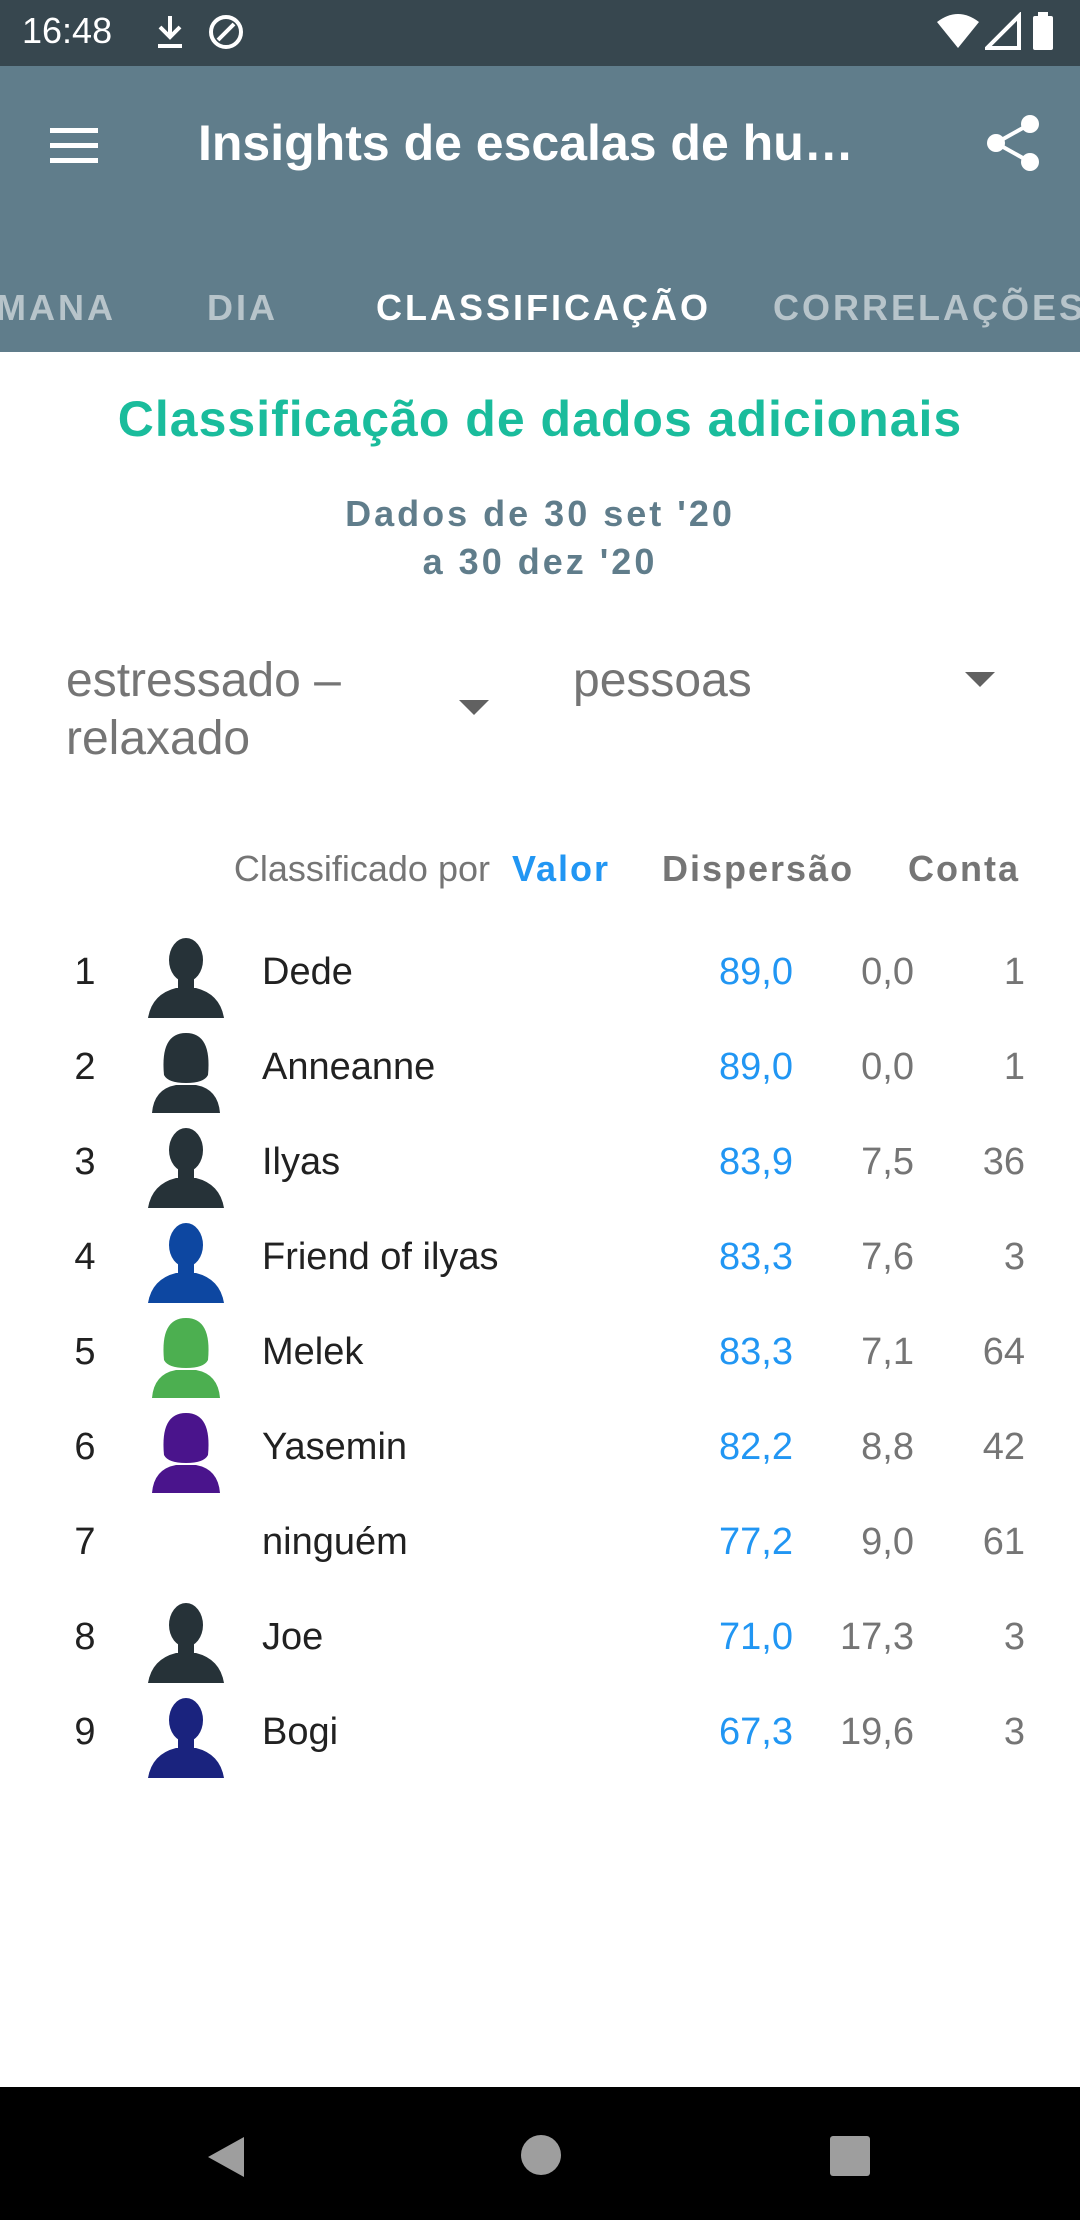  Describe the element at coordinates (85, 1162) in the screenshot. I see `rank-number: 3` at that location.